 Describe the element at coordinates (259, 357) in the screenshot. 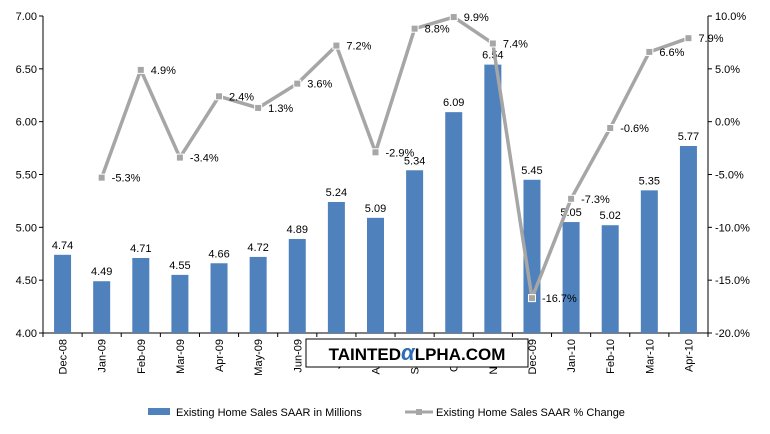

I see `x-tick-label-May-09: May-09` at that location.